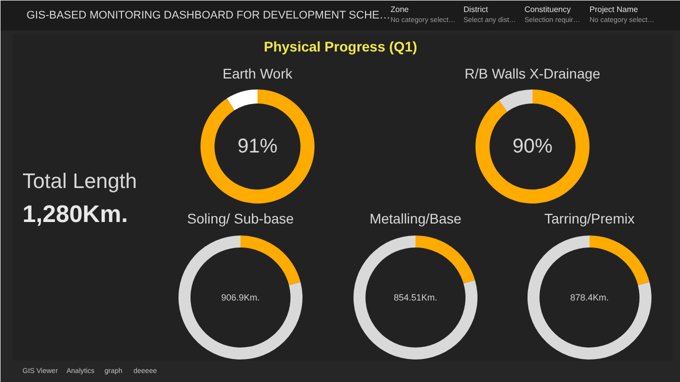 The image size is (680, 382). I want to click on text: 1,280Km., so click(75, 214).